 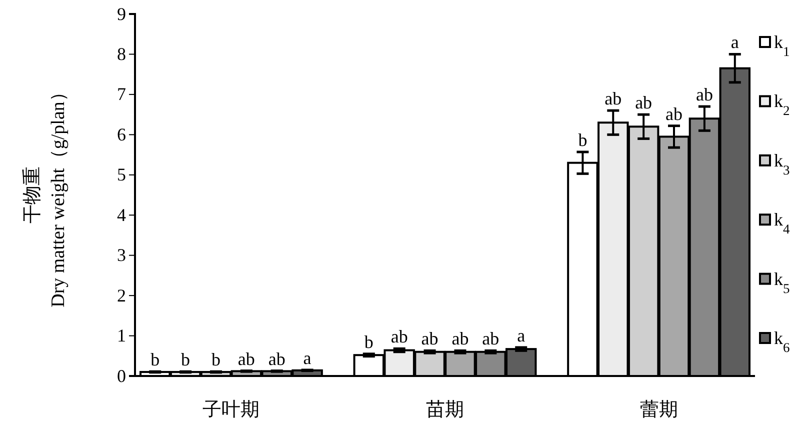 What do you see at coordinates (782, 45) in the screenshot?
I see `legend-label: k$_{1}$` at bounding box center [782, 45].